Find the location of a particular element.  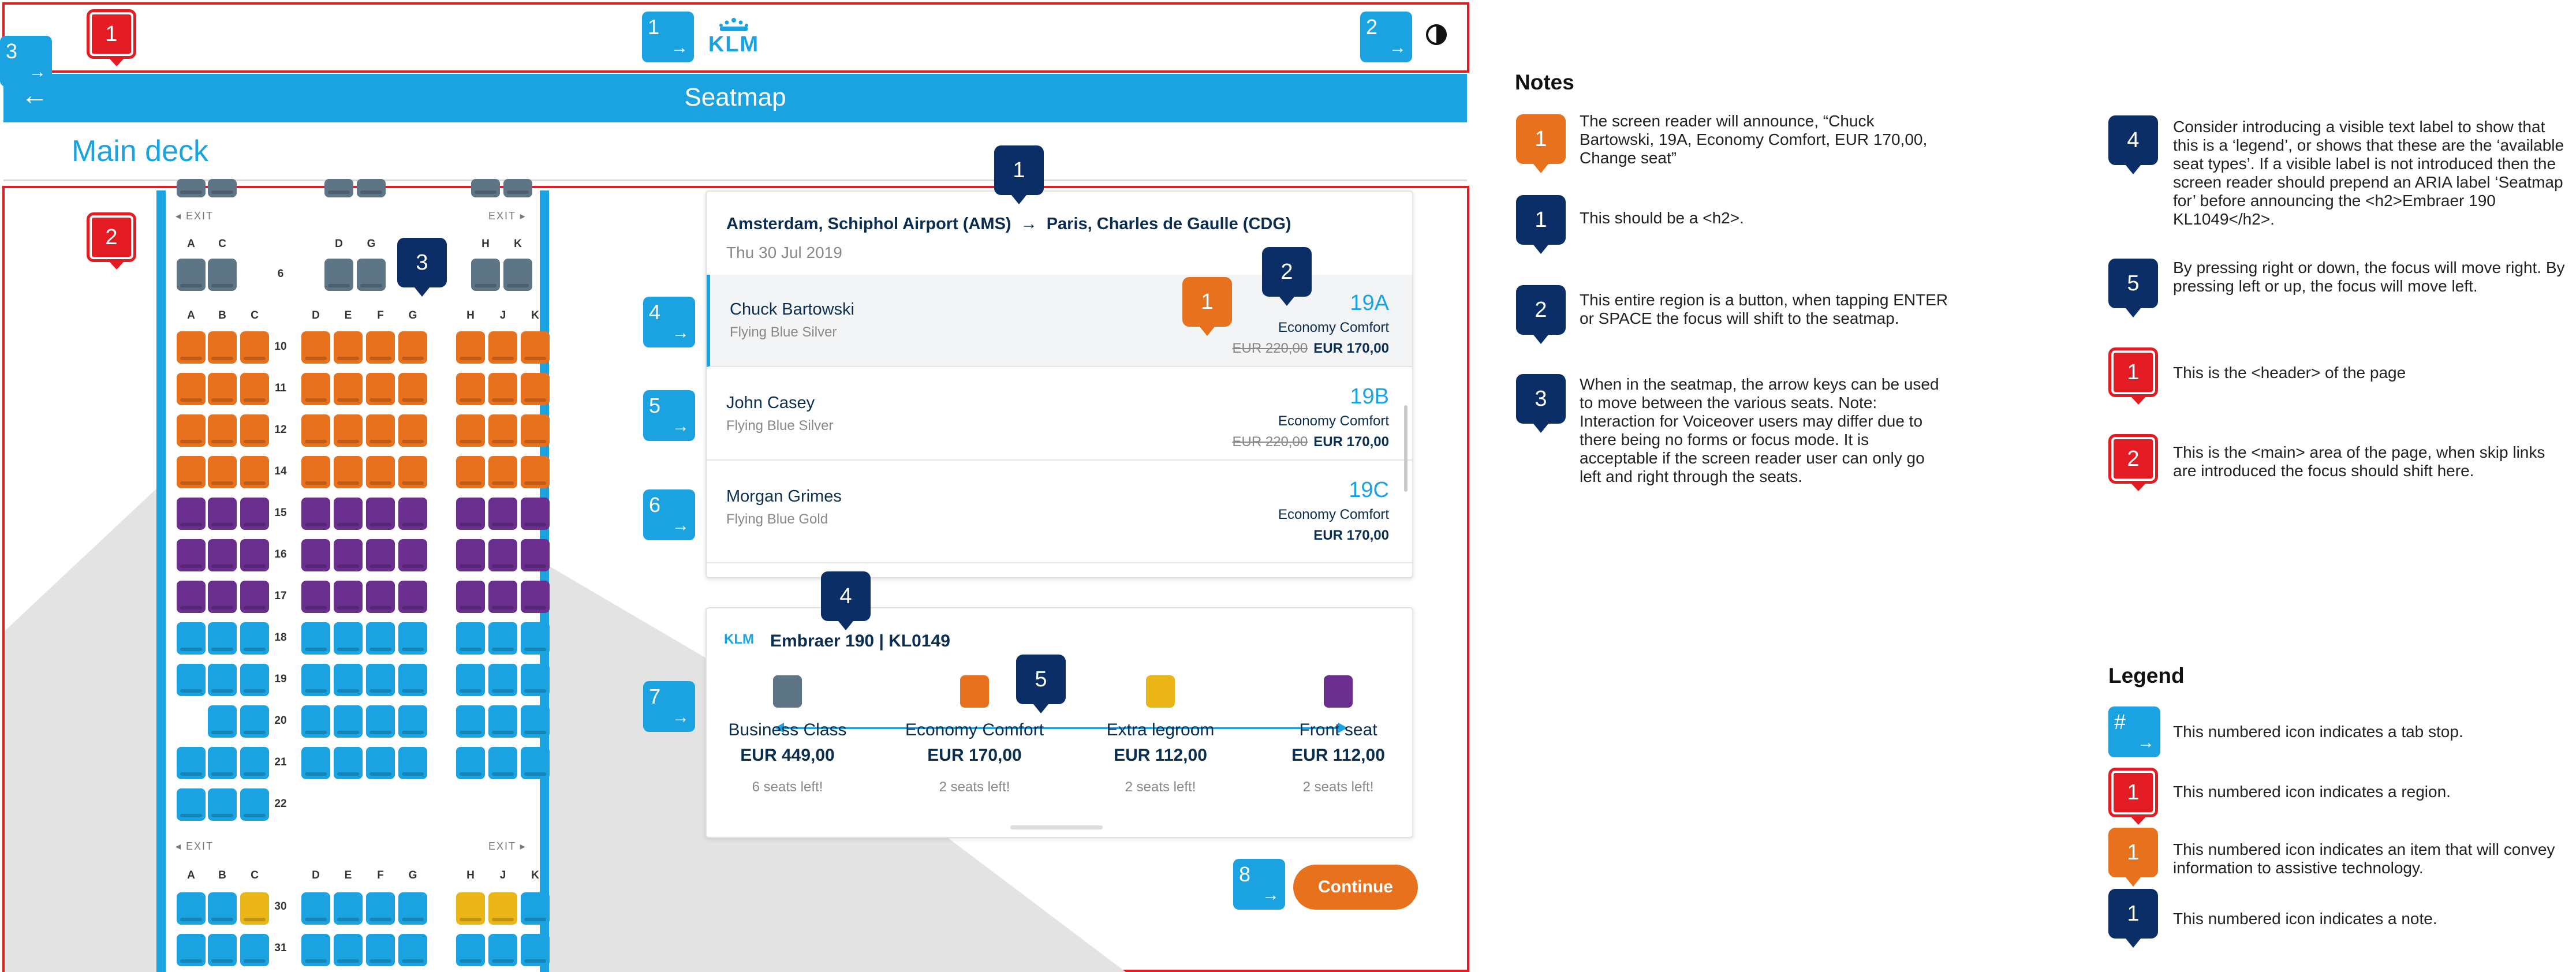

klm-logo: KLM is located at coordinates (734, 38).